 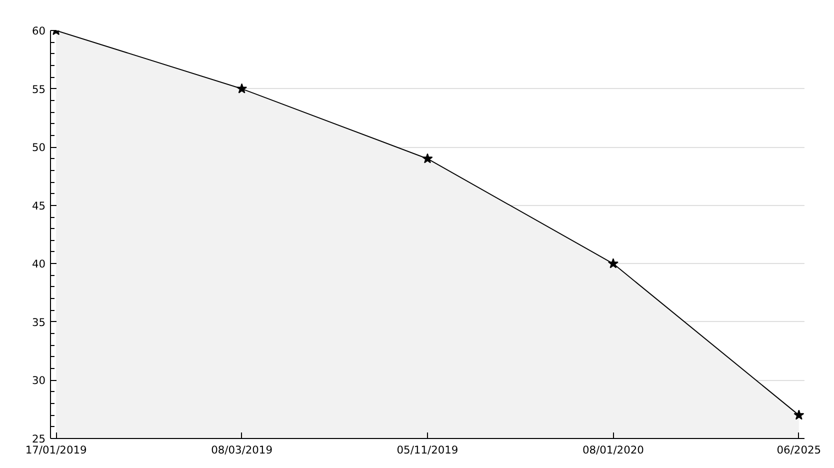 What do you see at coordinates (613, 450) in the screenshot?
I see `x-tick-label: 08/01/2020` at bounding box center [613, 450].